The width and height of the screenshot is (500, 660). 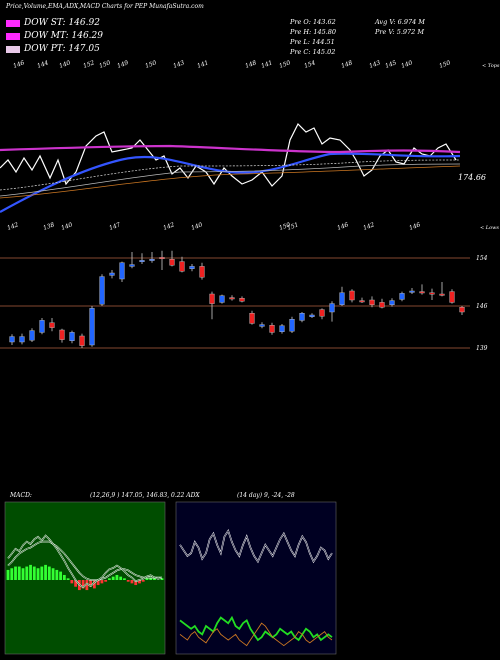 I want to click on bottom-tick-label: 151, so click(x=292, y=226).